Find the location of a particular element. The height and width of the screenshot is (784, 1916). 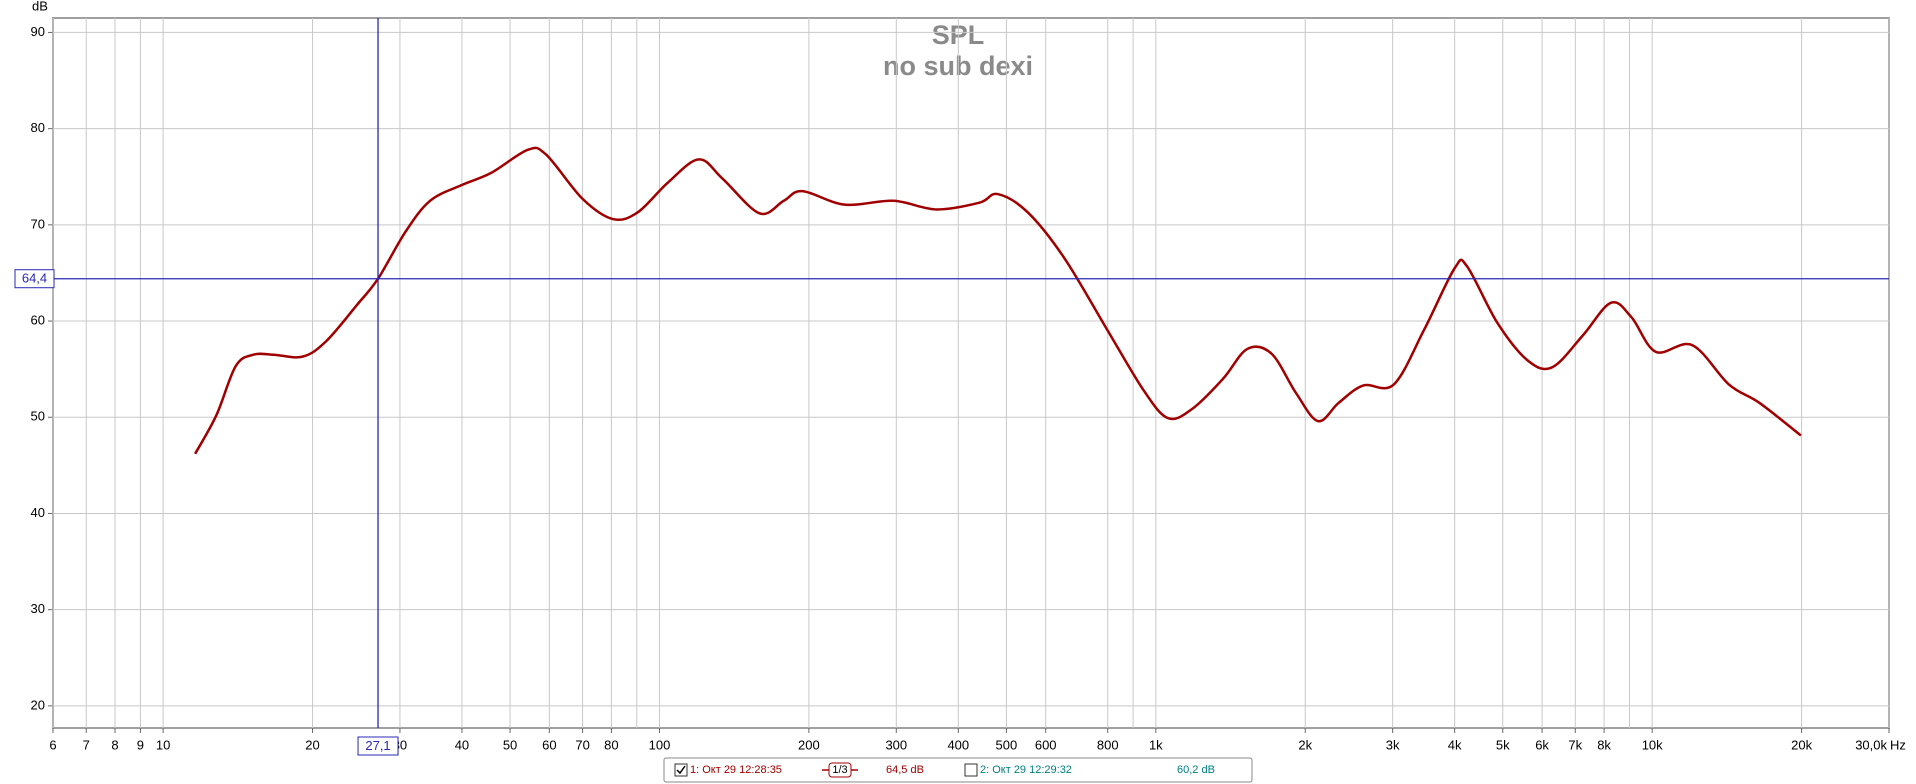

y-tick-label: 20 is located at coordinates (38, 704).